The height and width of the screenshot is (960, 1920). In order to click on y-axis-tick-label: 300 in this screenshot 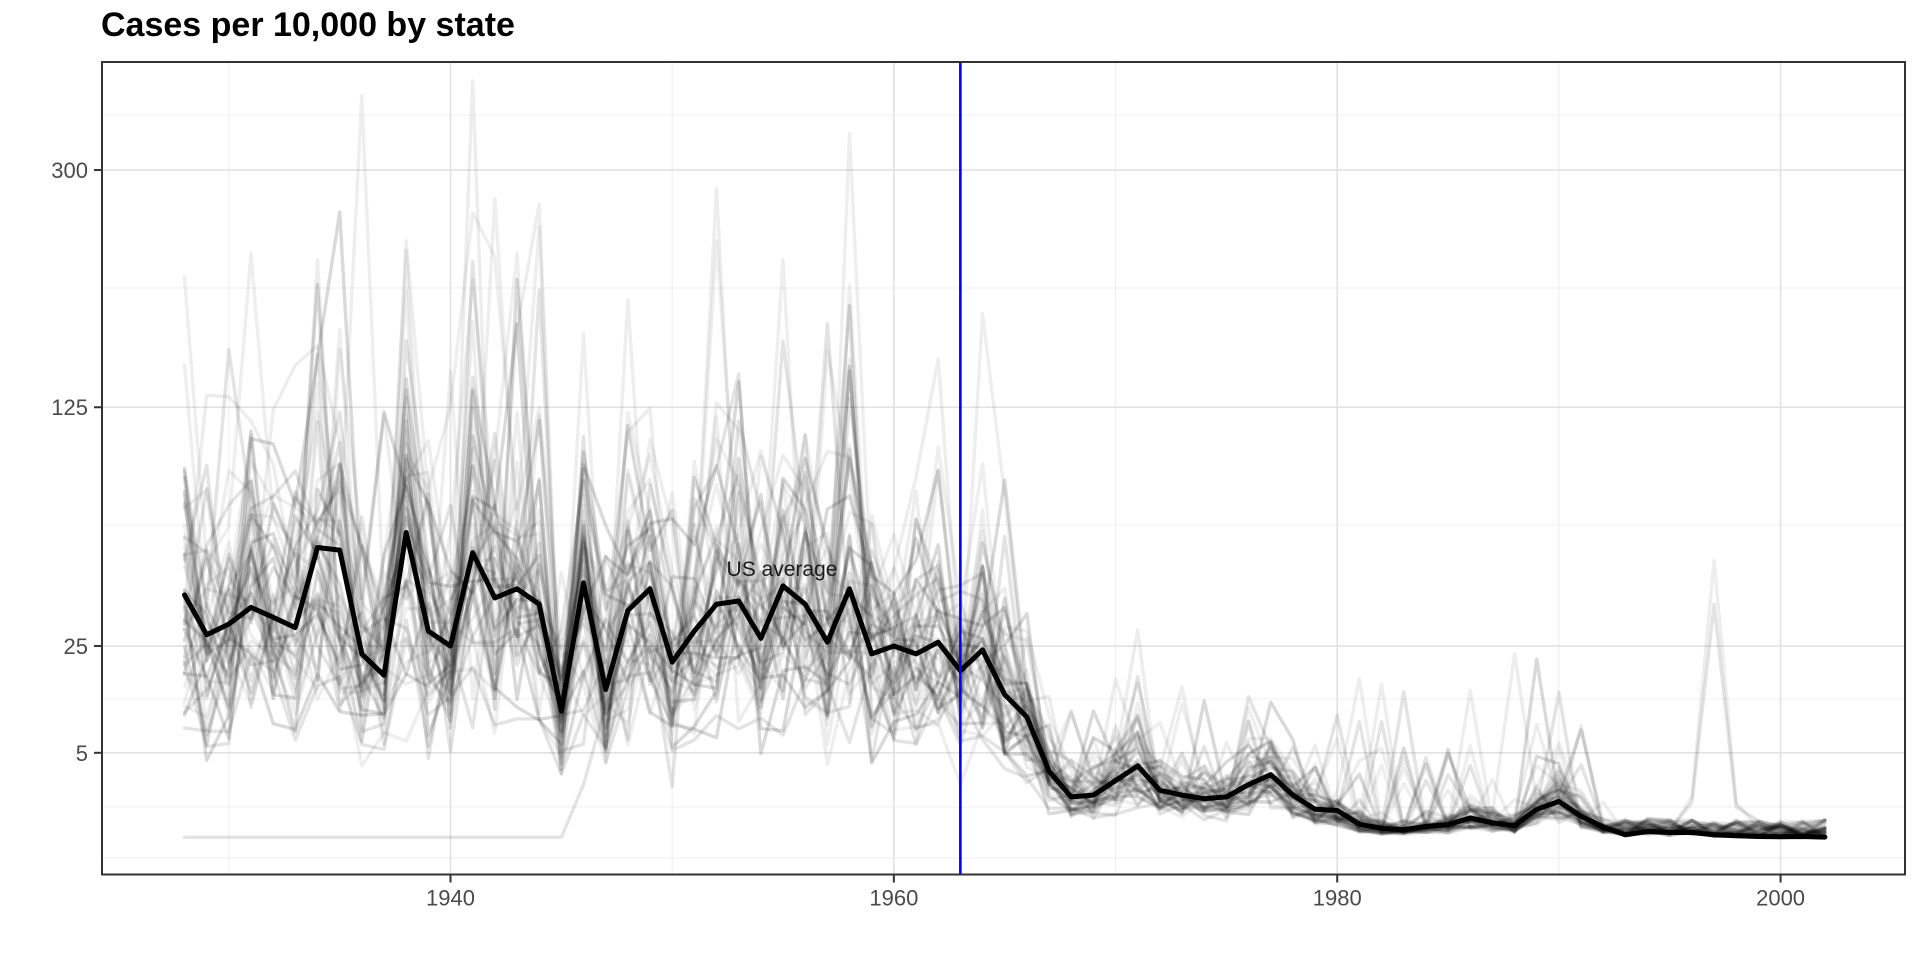, I will do `click(69, 170)`.